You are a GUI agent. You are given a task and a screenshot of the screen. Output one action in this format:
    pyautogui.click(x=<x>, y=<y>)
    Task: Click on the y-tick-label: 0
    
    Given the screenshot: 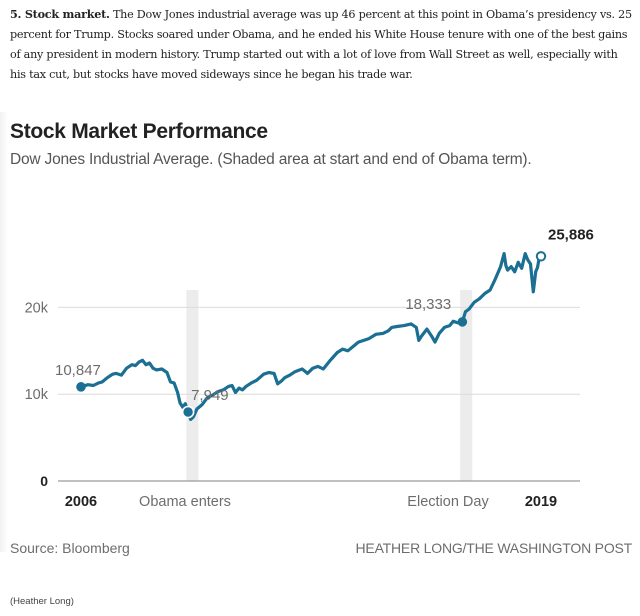 What is the action you would take?
    pyautogui.click(x=44, y=481)
    